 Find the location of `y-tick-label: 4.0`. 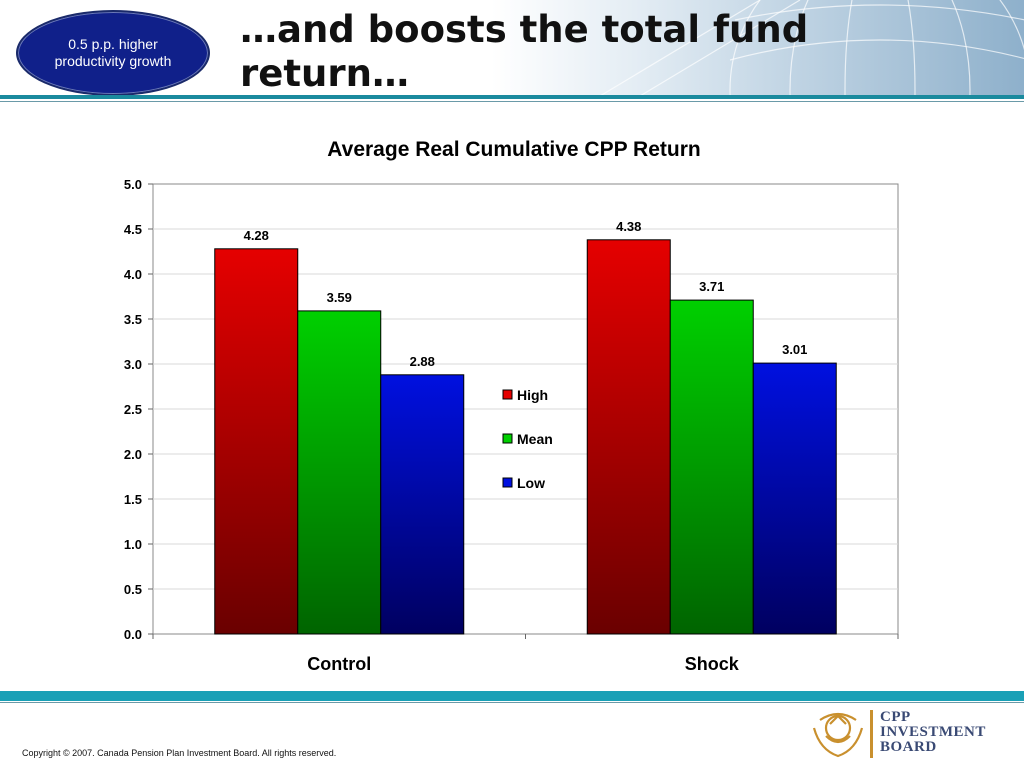

y-tick-label: 4.0 is located at coordinates (133, 274).